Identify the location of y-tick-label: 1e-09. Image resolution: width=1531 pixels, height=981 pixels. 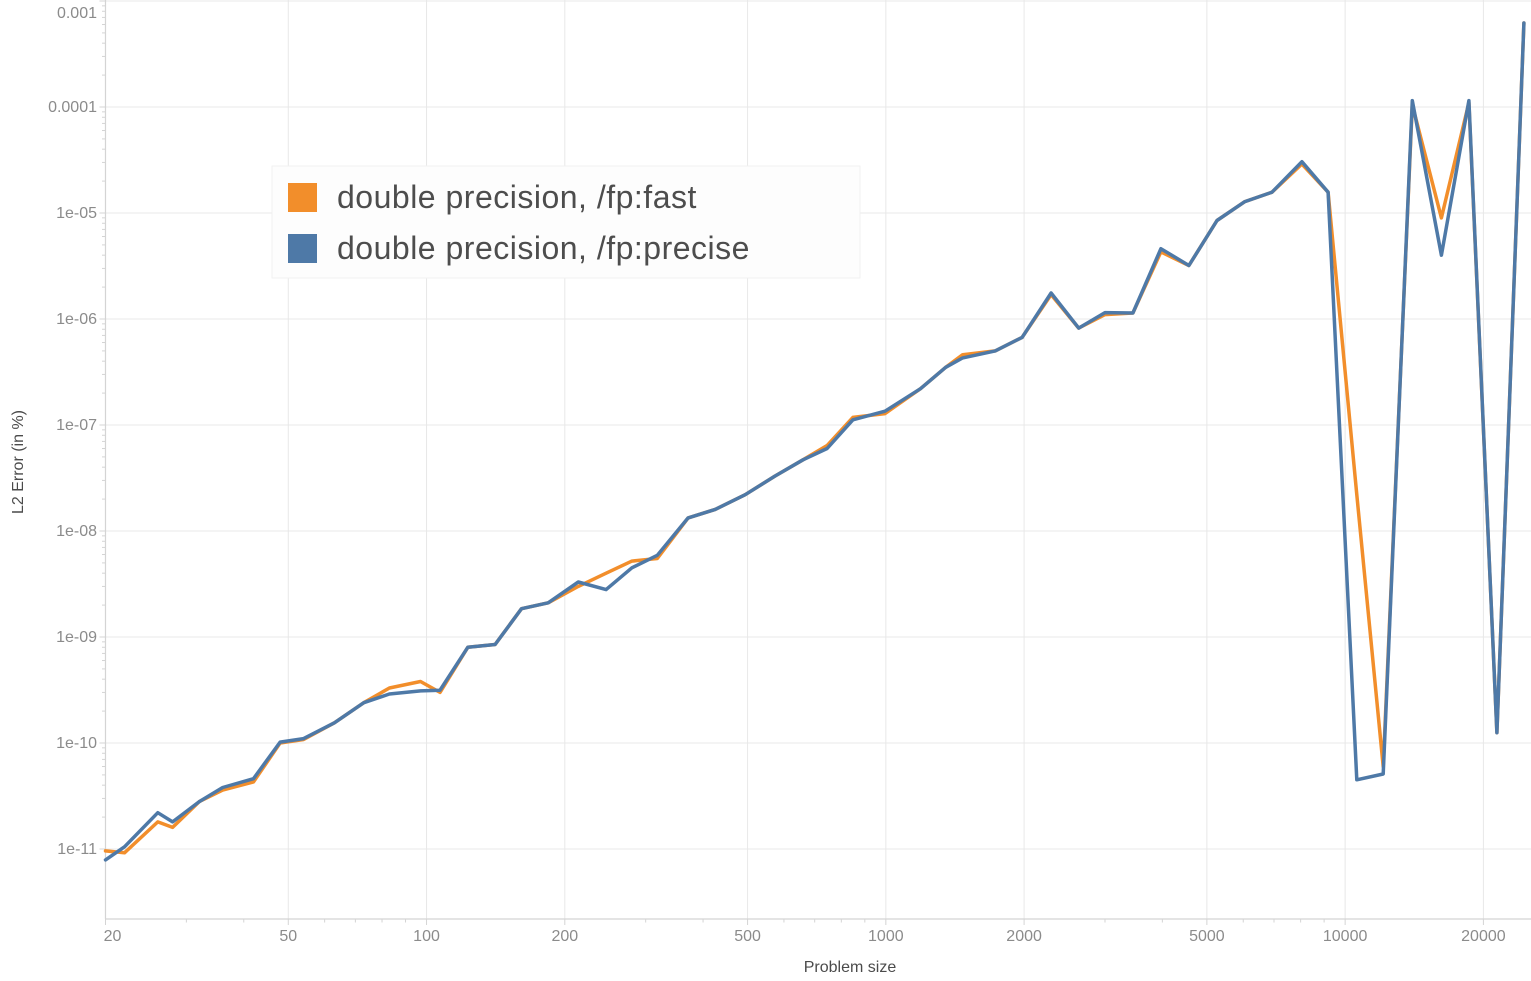
(76, 637).